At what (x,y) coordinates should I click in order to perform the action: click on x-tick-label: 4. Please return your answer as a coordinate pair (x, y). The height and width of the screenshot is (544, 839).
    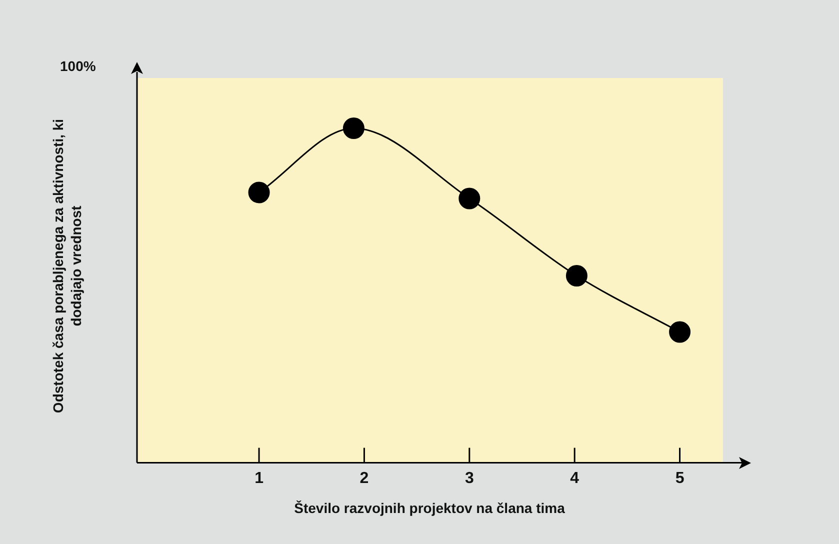
    Looking at the image, I should click on (575, 478).